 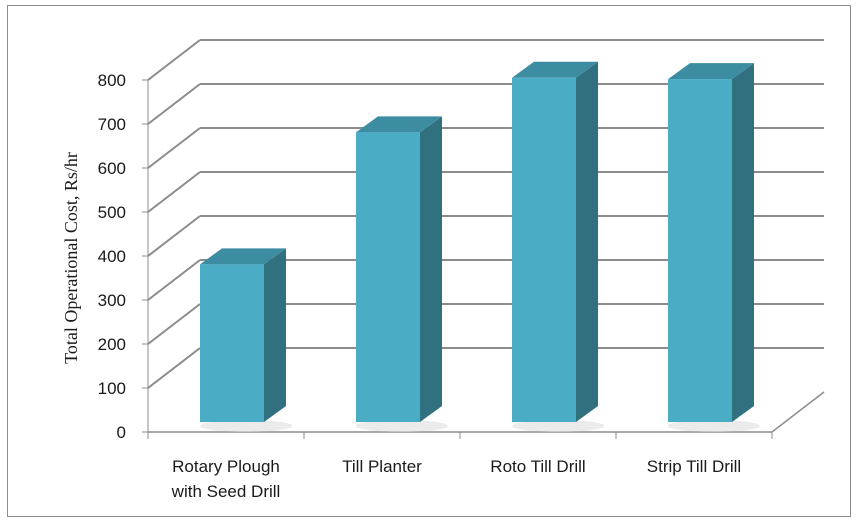 What do you see at coordinates (112, 300) in the screenshot?
I see `y-tick-label: 300` at bounding box center [112, 300].